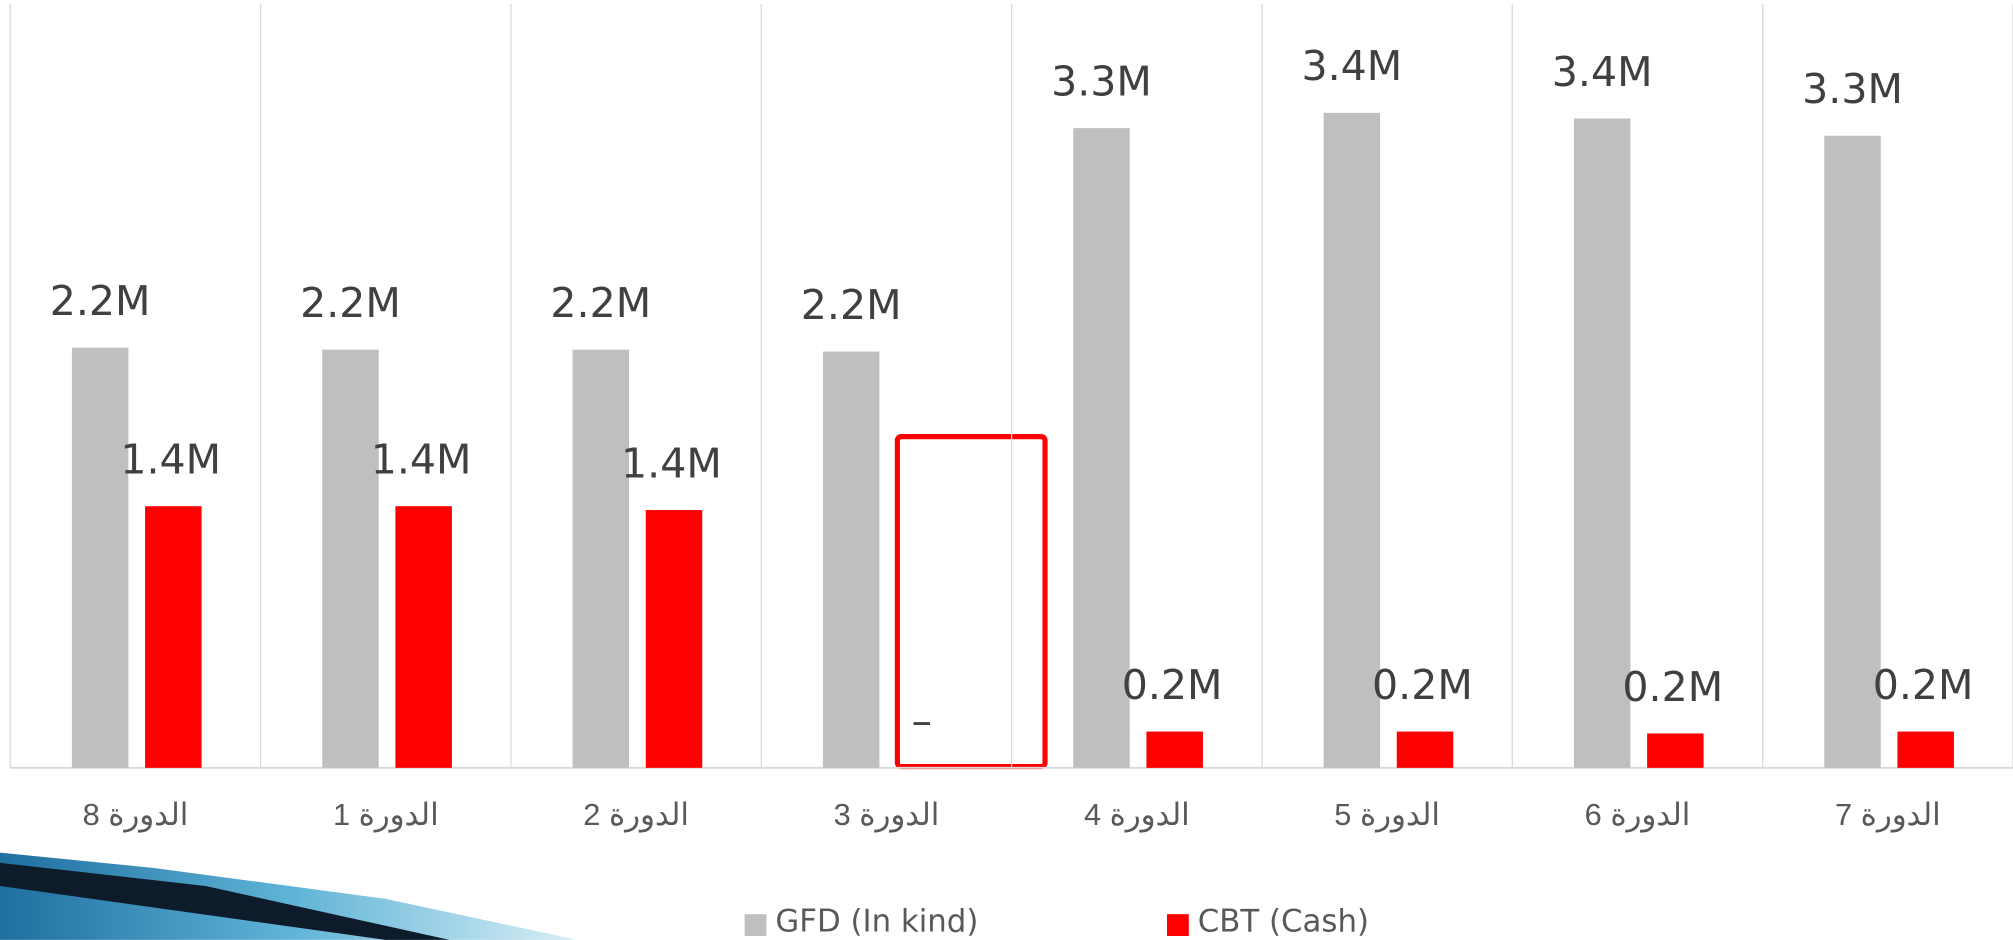  I want to click on x-tick-label: الدورة 6, so click(1638, 815).